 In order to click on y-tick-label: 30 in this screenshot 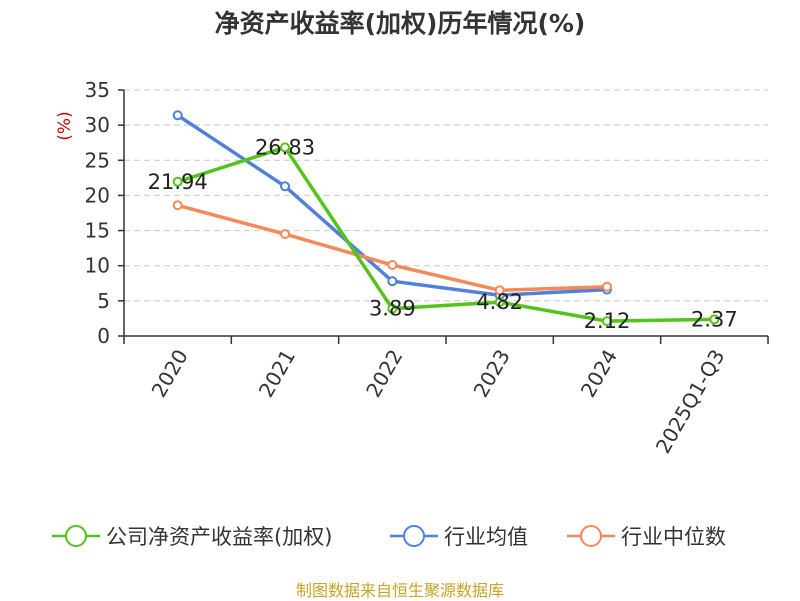, I will do `click(97, 125)`.